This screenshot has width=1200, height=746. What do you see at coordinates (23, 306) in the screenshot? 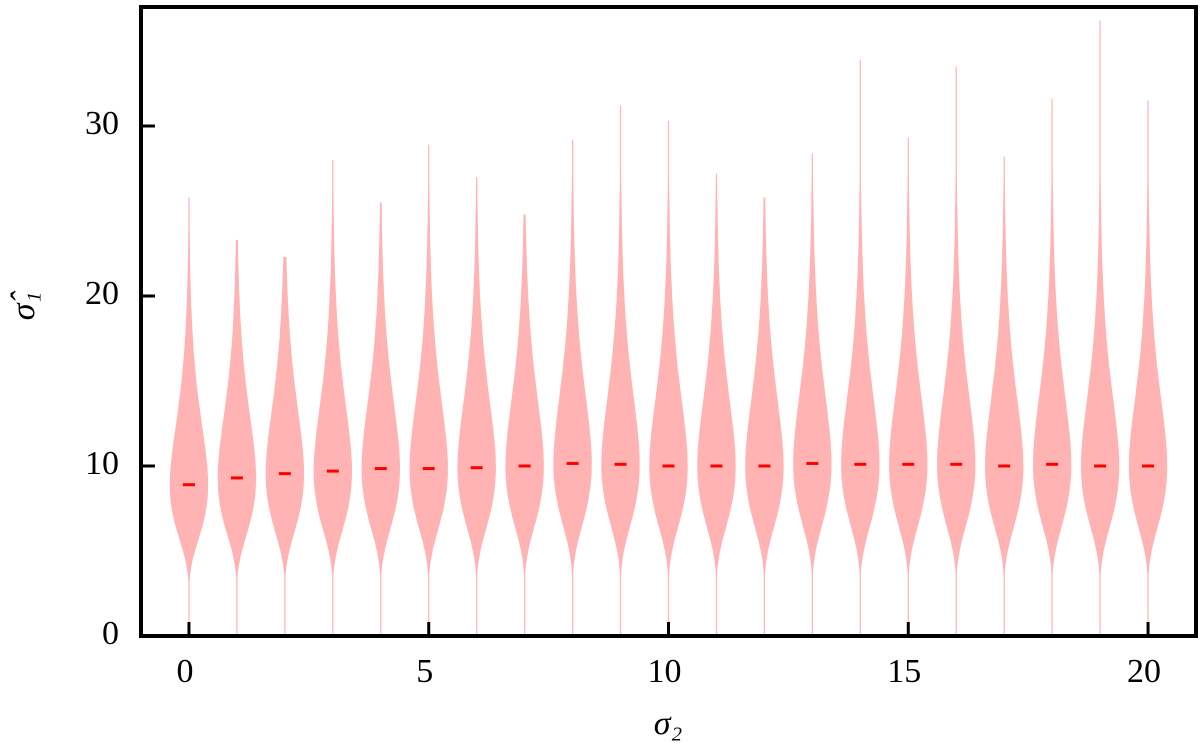
I see `y-axis-label: σ̂₁` at bounding box center [23, 306].